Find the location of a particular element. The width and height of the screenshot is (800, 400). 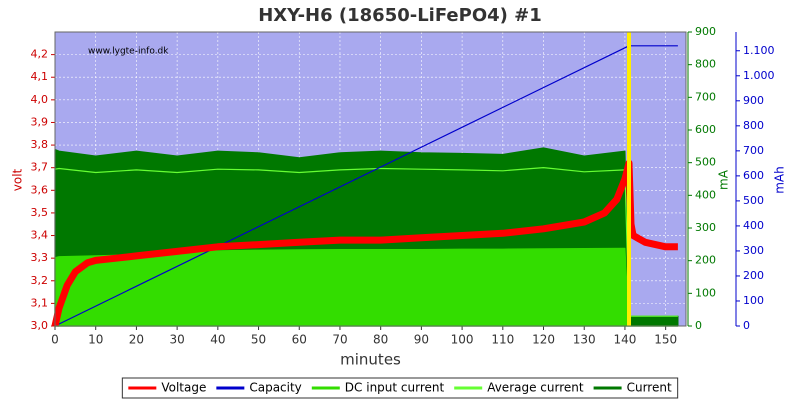

y-tick-label: 3,5 is located at coordinates (40, 212).